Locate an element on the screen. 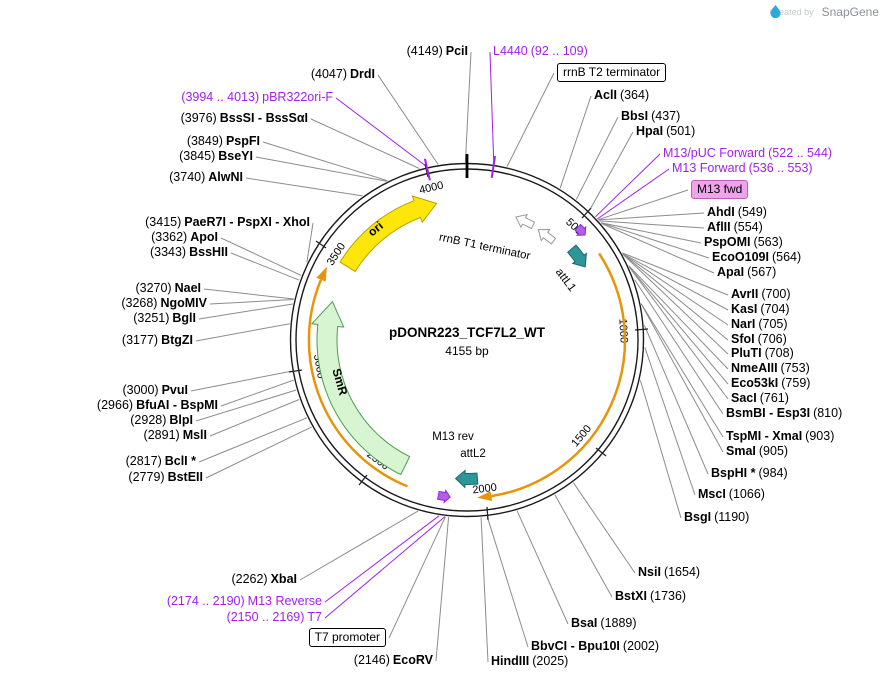 This screenshot has width=889, height=681. label-2150-2169-t7: (2150 .. 2169) T7 is located at coordinates (274, 617).